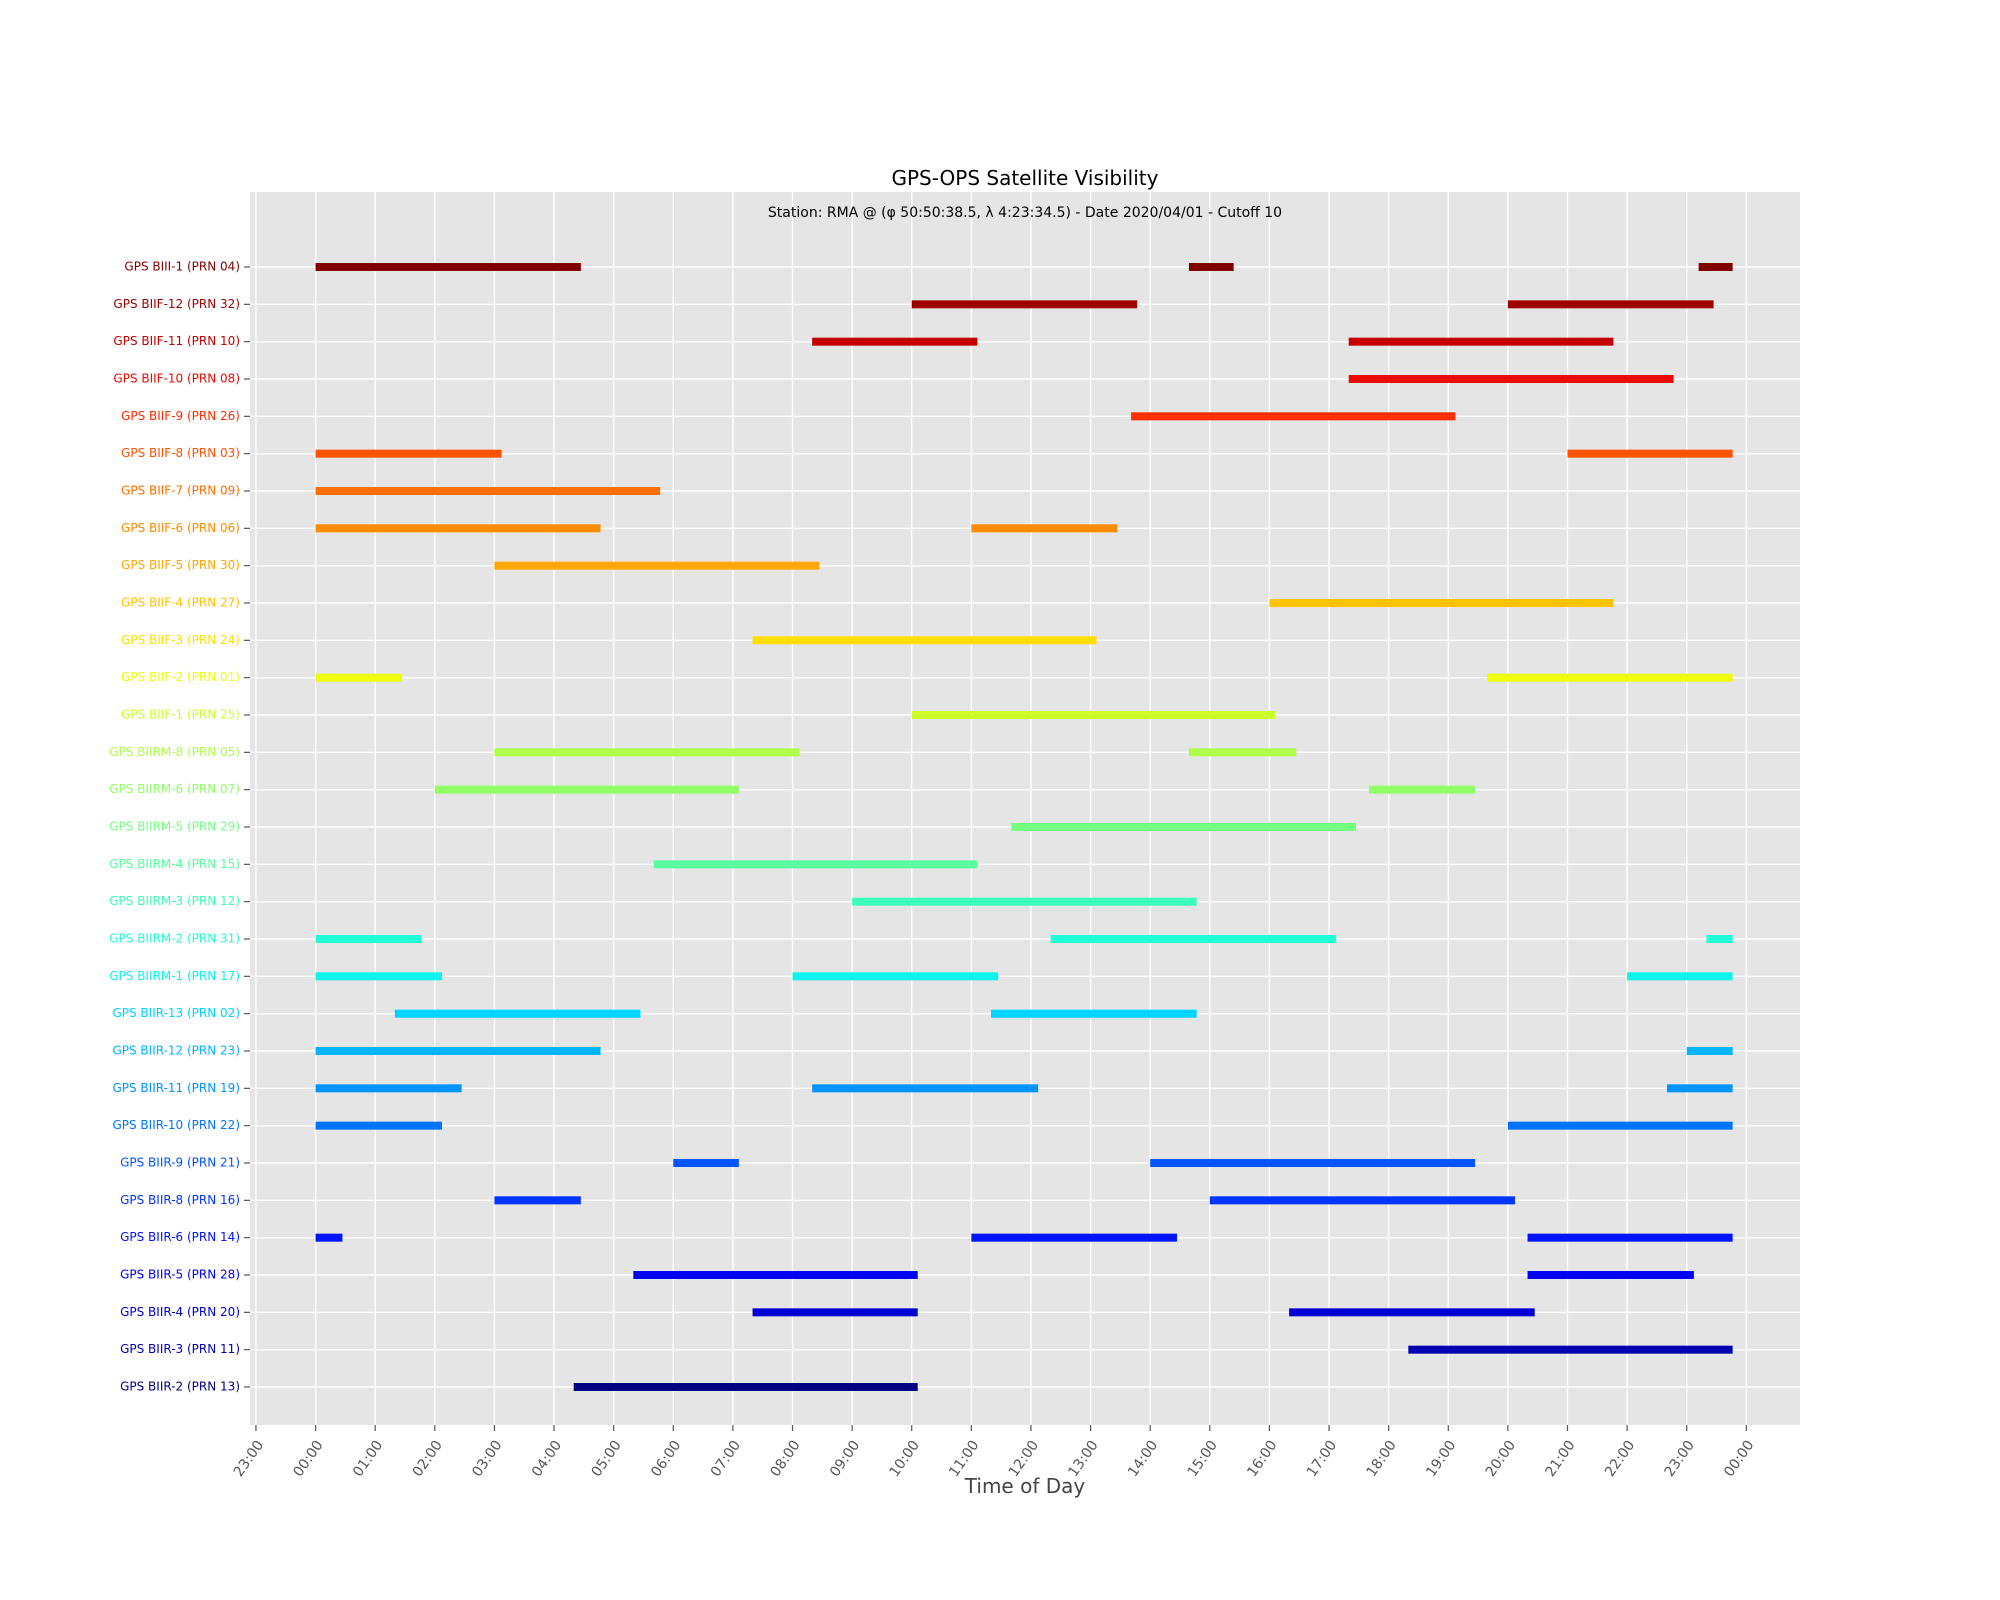 The image size is (2000, 1600). What do you see at coordinates (1262, 1459) in the screenshot?
I see `x-tick-label: 16:00` at bounding box center [1262, 1459].